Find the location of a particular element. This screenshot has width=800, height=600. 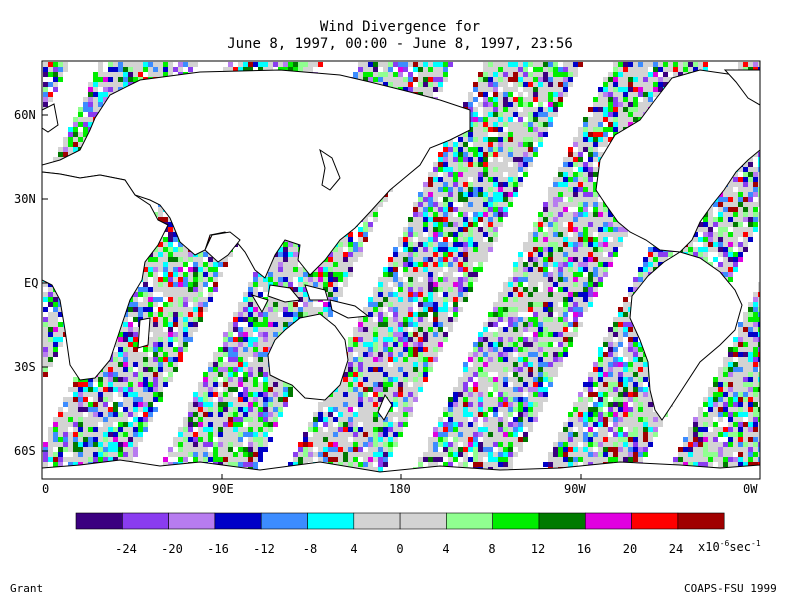

lon-label-0: 0 is located at coordinates (46, 489).